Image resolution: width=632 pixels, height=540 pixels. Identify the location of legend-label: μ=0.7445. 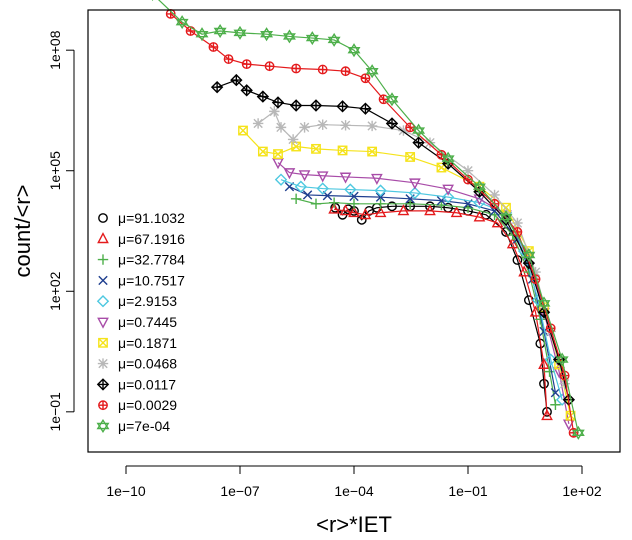
(147, 322).